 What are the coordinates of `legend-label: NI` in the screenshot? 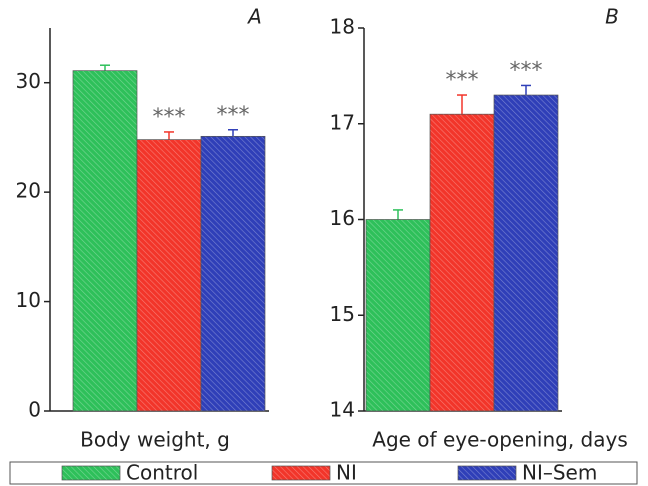 It's located at (346, 473).